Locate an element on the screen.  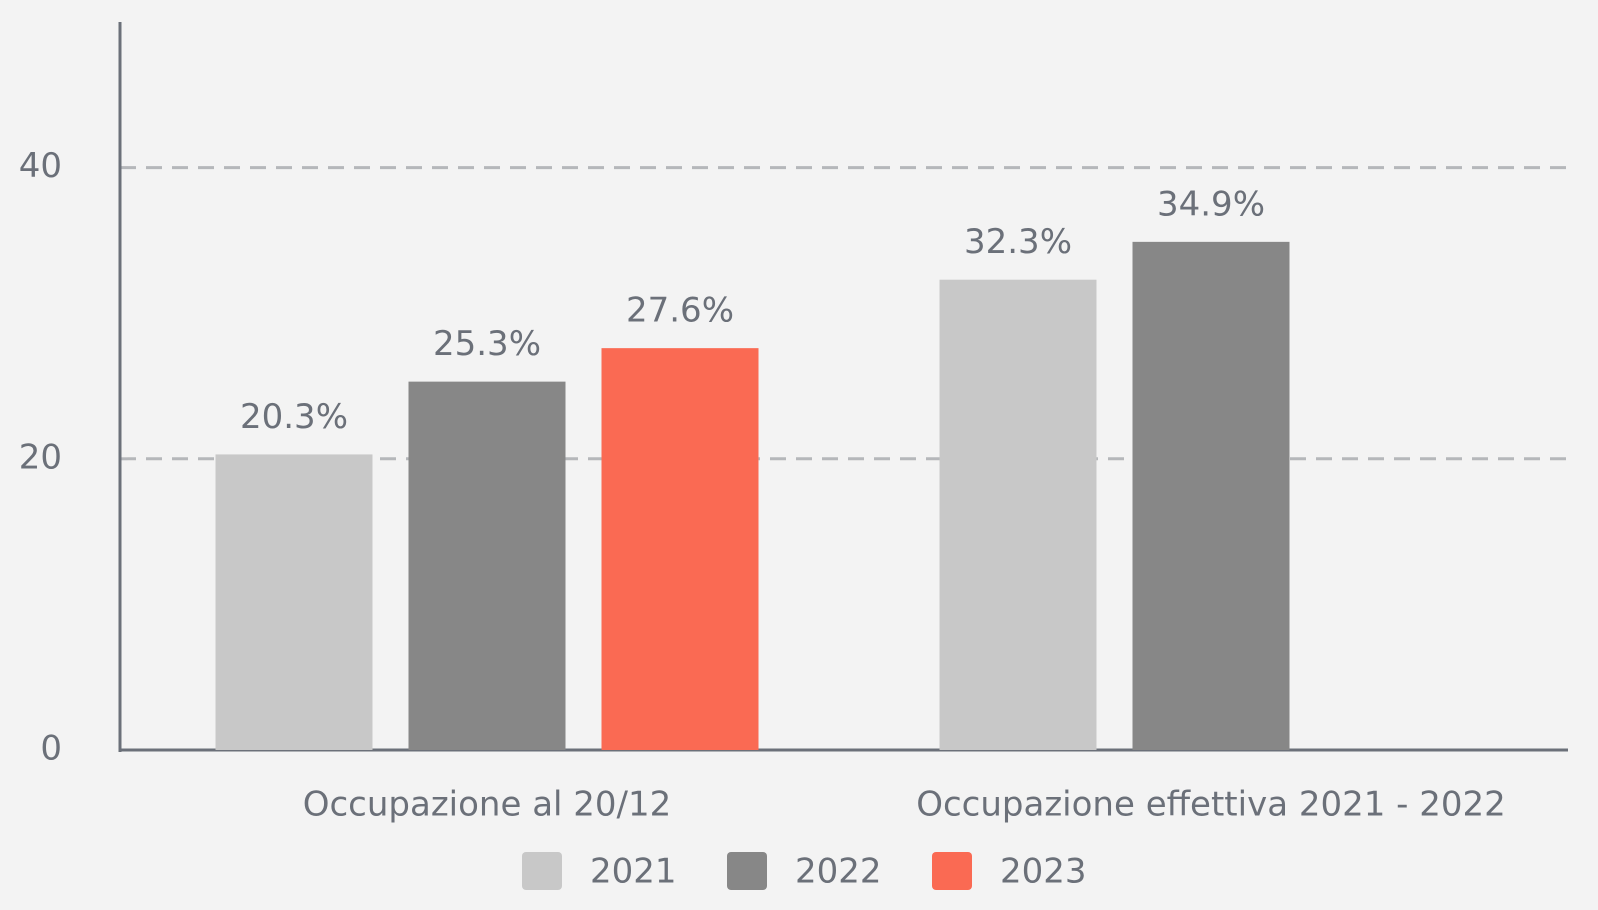
x-tick-label: Occupazione effettiva 2021 - 2022 is located at coordinates (1211, 805).